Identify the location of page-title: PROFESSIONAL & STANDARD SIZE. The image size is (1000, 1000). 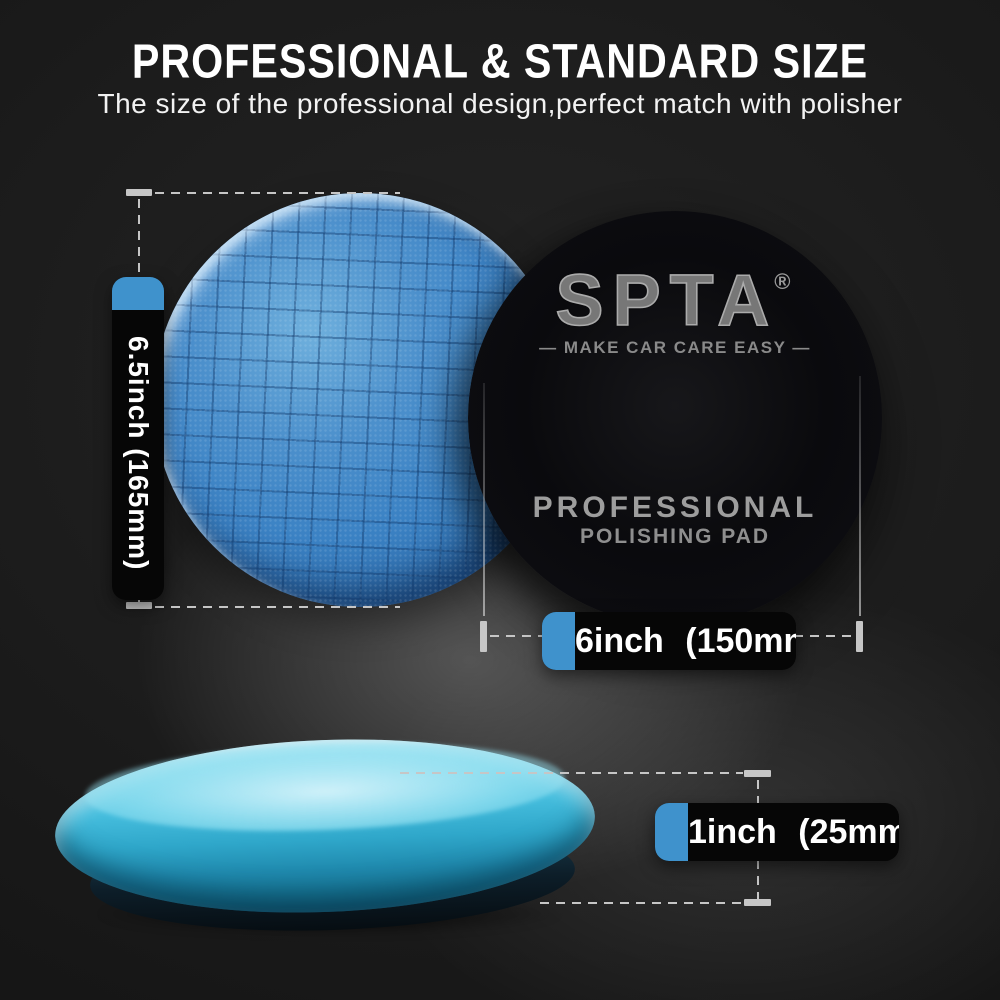
(500, 62).